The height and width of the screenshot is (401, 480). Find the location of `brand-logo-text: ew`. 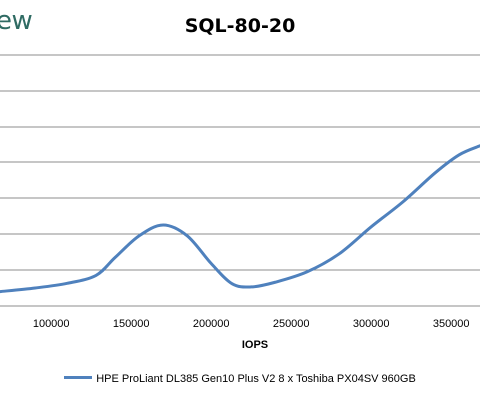

brand-logo-text: ew is located at coordinates (16, 21).